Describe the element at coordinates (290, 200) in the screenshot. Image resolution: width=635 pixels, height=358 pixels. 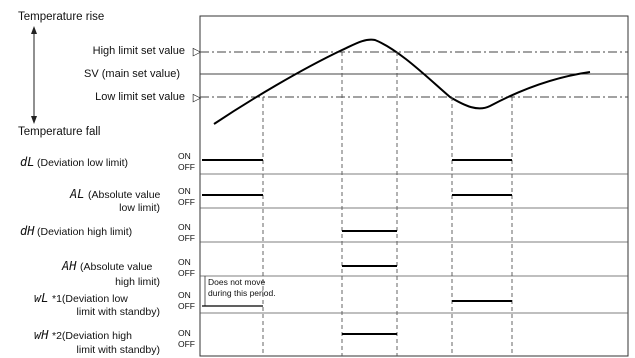
I see `alarm-row-absolute-low: AL (Absolute value low limit) ON OFF` at that location.